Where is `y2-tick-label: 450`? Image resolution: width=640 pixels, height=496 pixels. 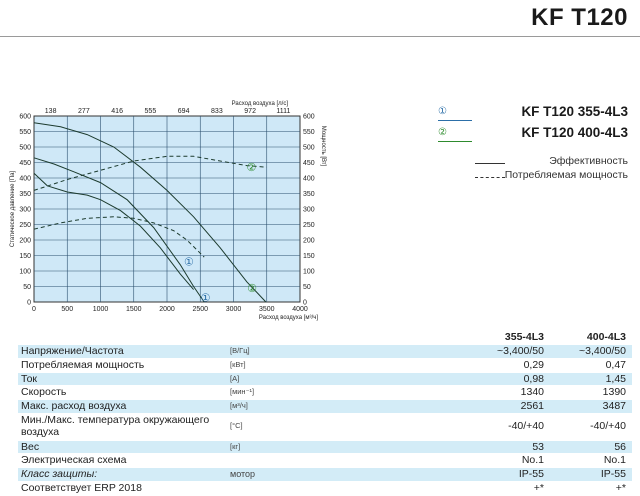
y2-tick-label: 450 is located at coordinates (309, 163).